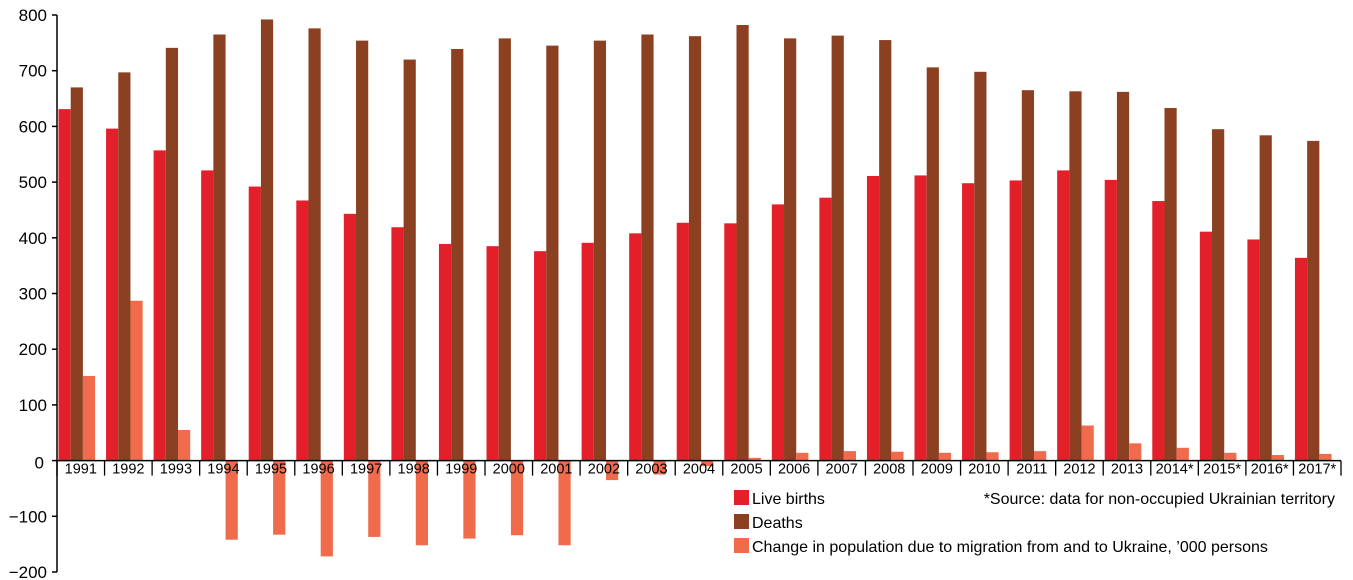 The width and height of the screenshot is (1353, 580). What do you see at coordinates (409, 260) in the screenshot?
I see `bar-deaths-1998` at bounding box center [409, 260].